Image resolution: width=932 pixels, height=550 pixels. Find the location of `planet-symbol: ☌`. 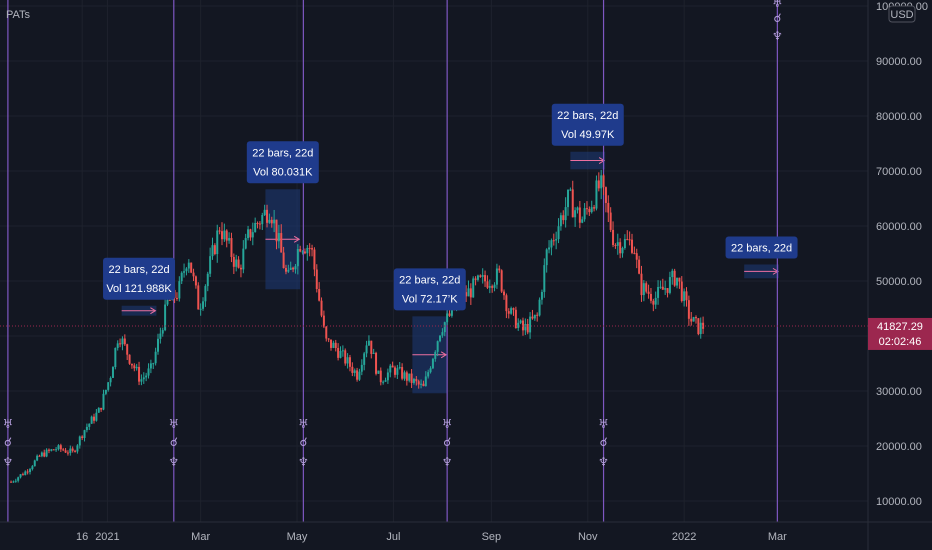

planet-symbol: ☌ is located at coordinates (174, 442).